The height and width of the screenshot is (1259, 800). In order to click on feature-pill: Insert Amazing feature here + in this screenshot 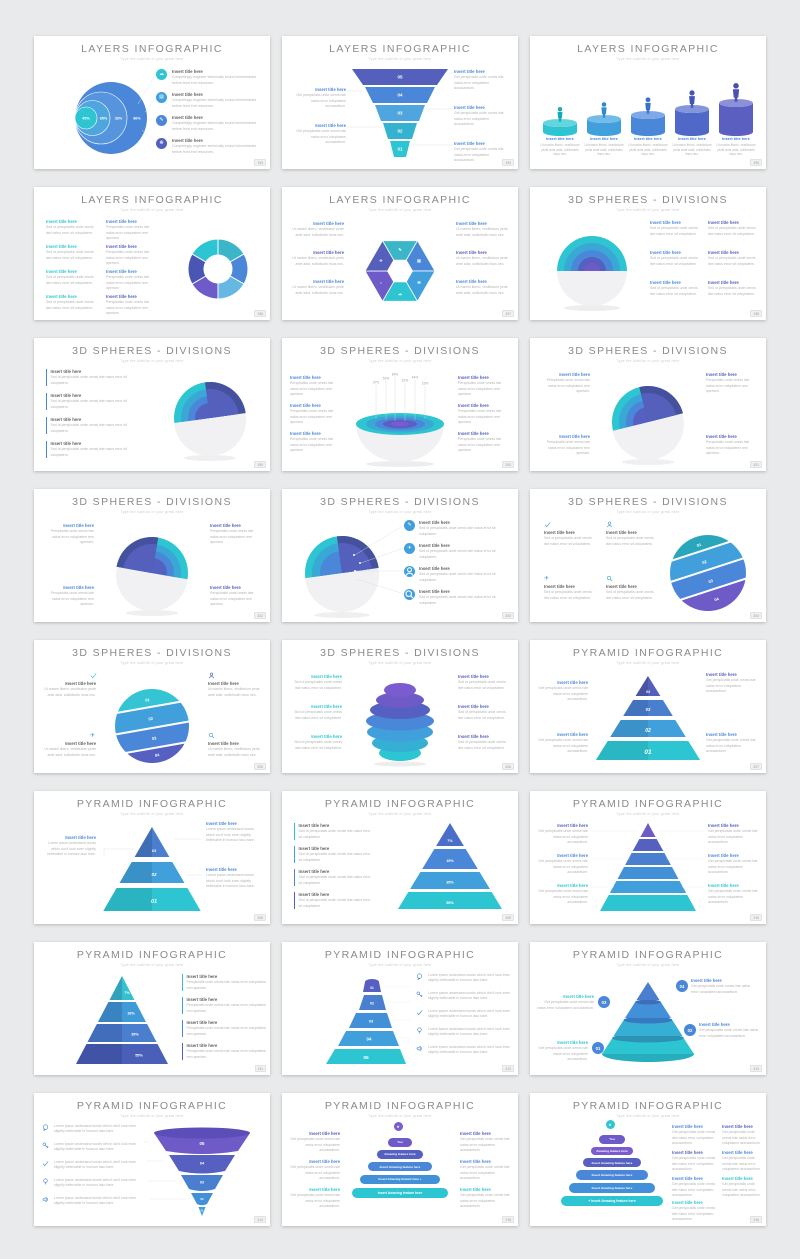, I will do `click(400, 1179)`.